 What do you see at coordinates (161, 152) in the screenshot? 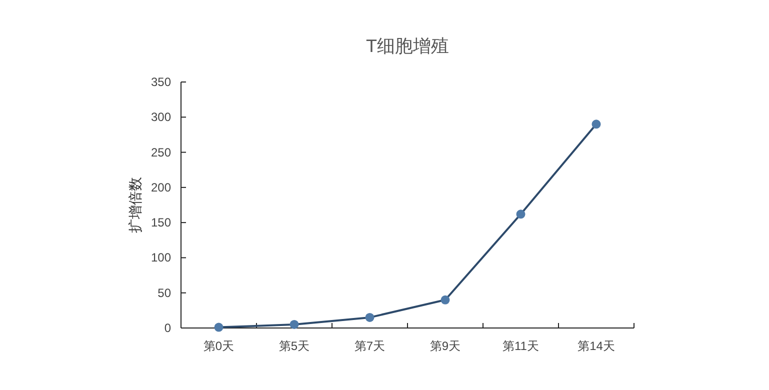
I see `y-tick-label: 250` at bounding box center [161, 152].